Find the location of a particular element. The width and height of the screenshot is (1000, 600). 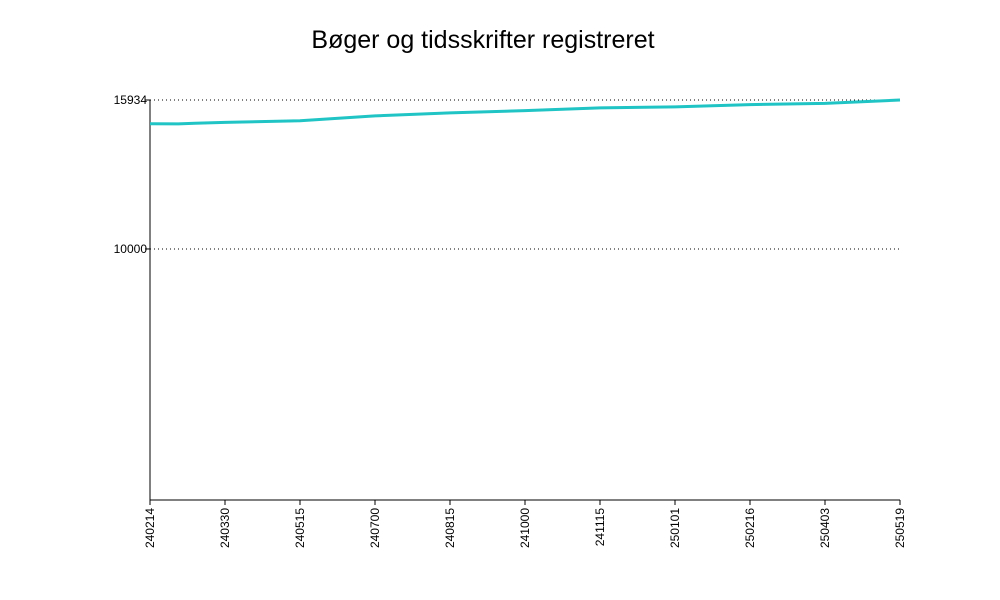

x-tick-label-250519: 250519 is located at coordinates (900, 528).